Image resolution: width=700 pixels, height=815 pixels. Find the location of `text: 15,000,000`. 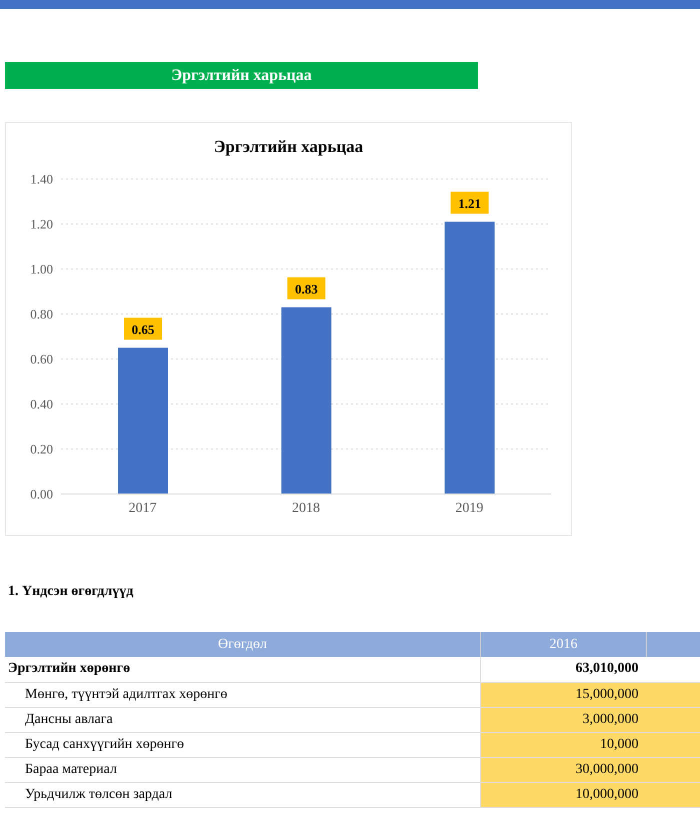

text: 15,000,000 is located at coordinates (563, 694).